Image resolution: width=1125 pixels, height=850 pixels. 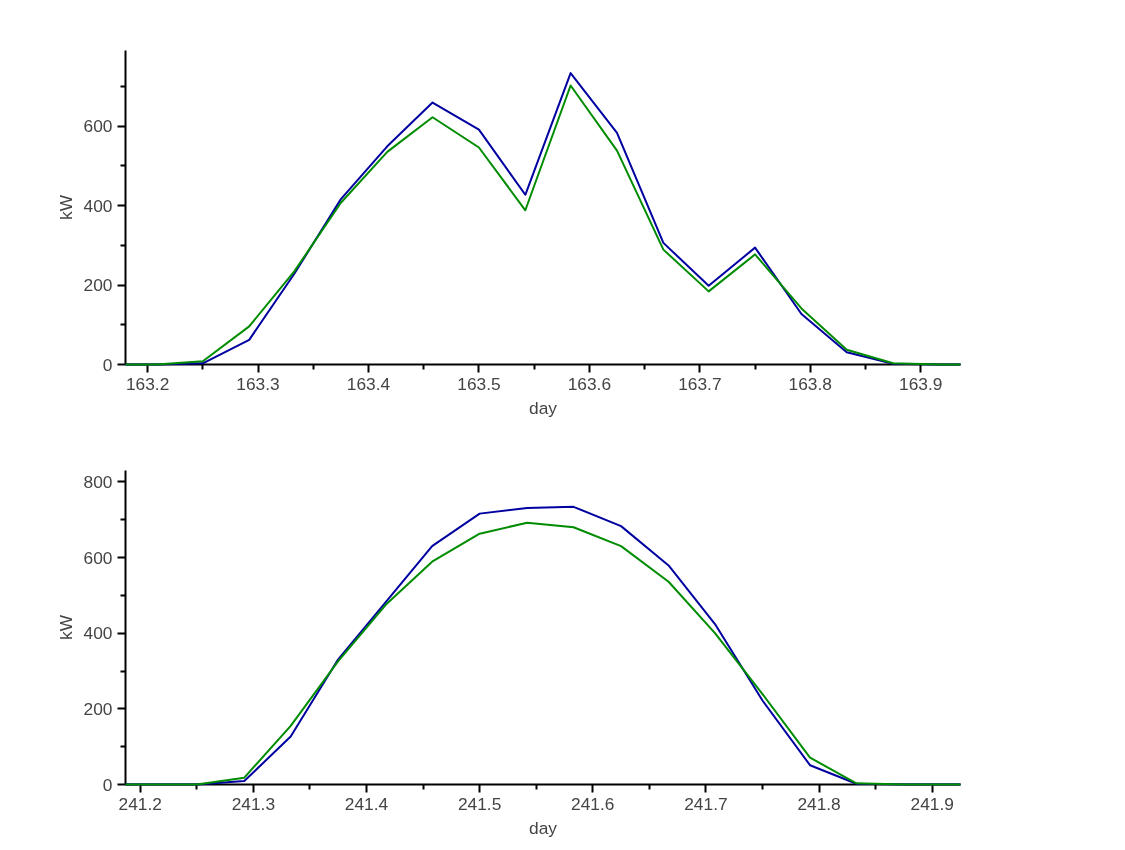 I want to click on x-tick-label: 241.6, so click(x=593, y=803).